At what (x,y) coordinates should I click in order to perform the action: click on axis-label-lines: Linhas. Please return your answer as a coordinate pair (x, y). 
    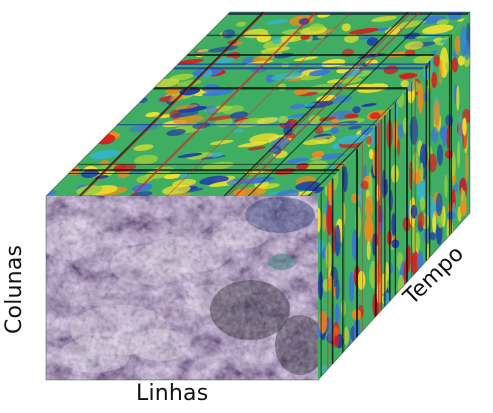
    Looking at the image, I should click on (172, 393).